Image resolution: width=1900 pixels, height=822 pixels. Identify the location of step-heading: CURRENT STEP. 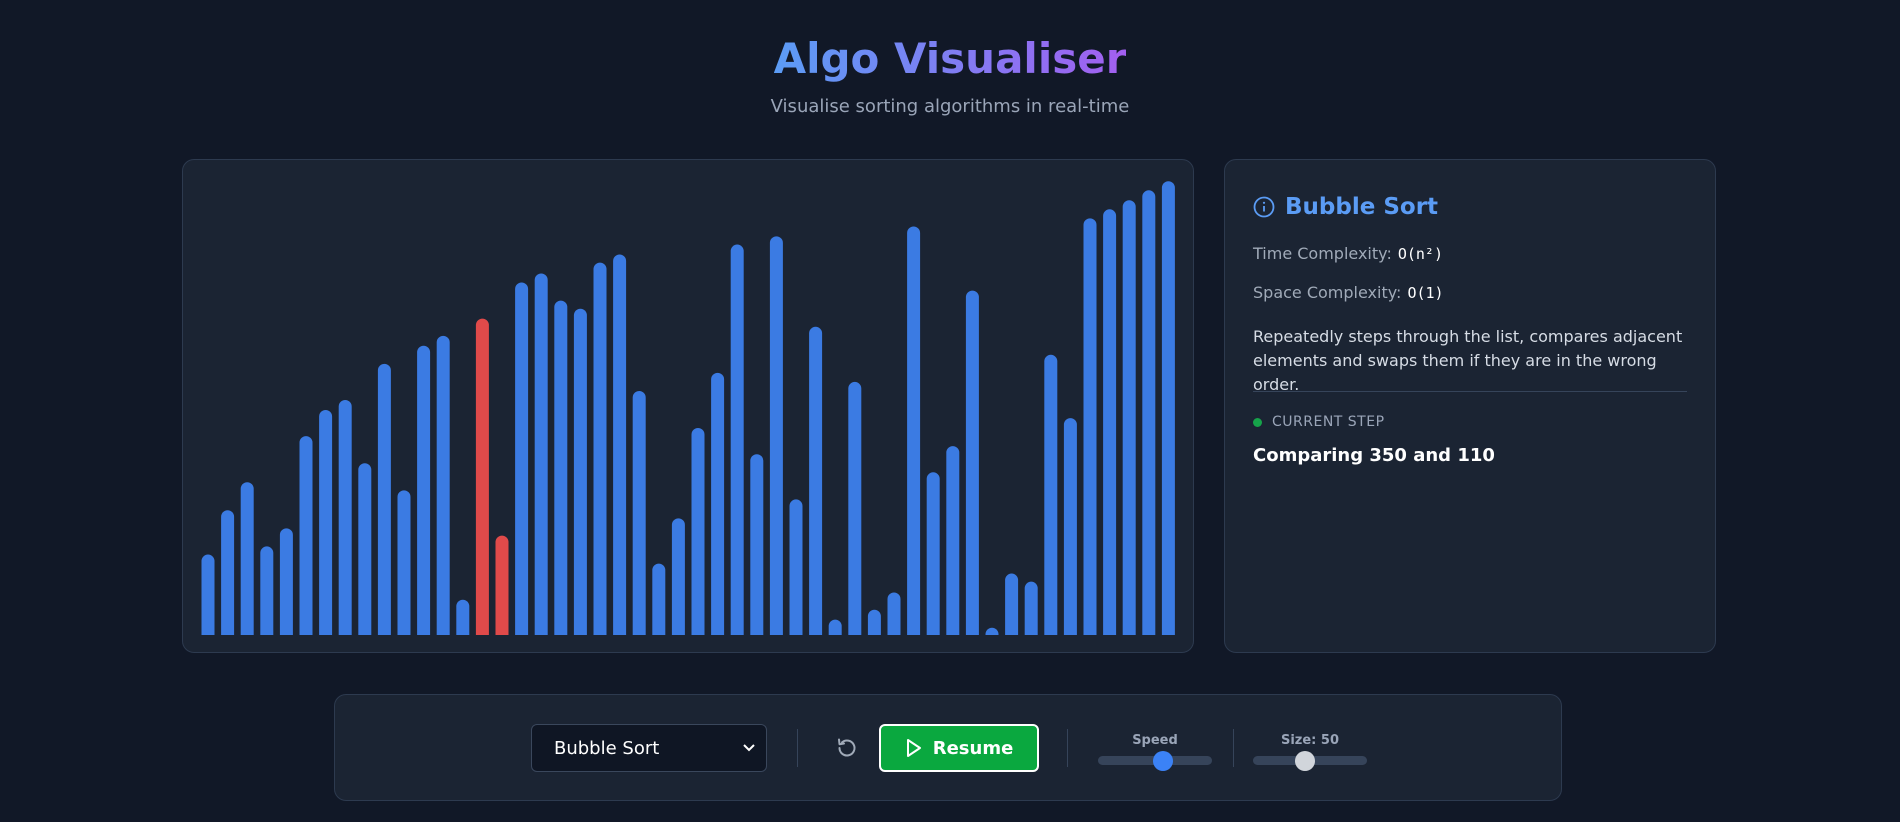
(1319, 422).